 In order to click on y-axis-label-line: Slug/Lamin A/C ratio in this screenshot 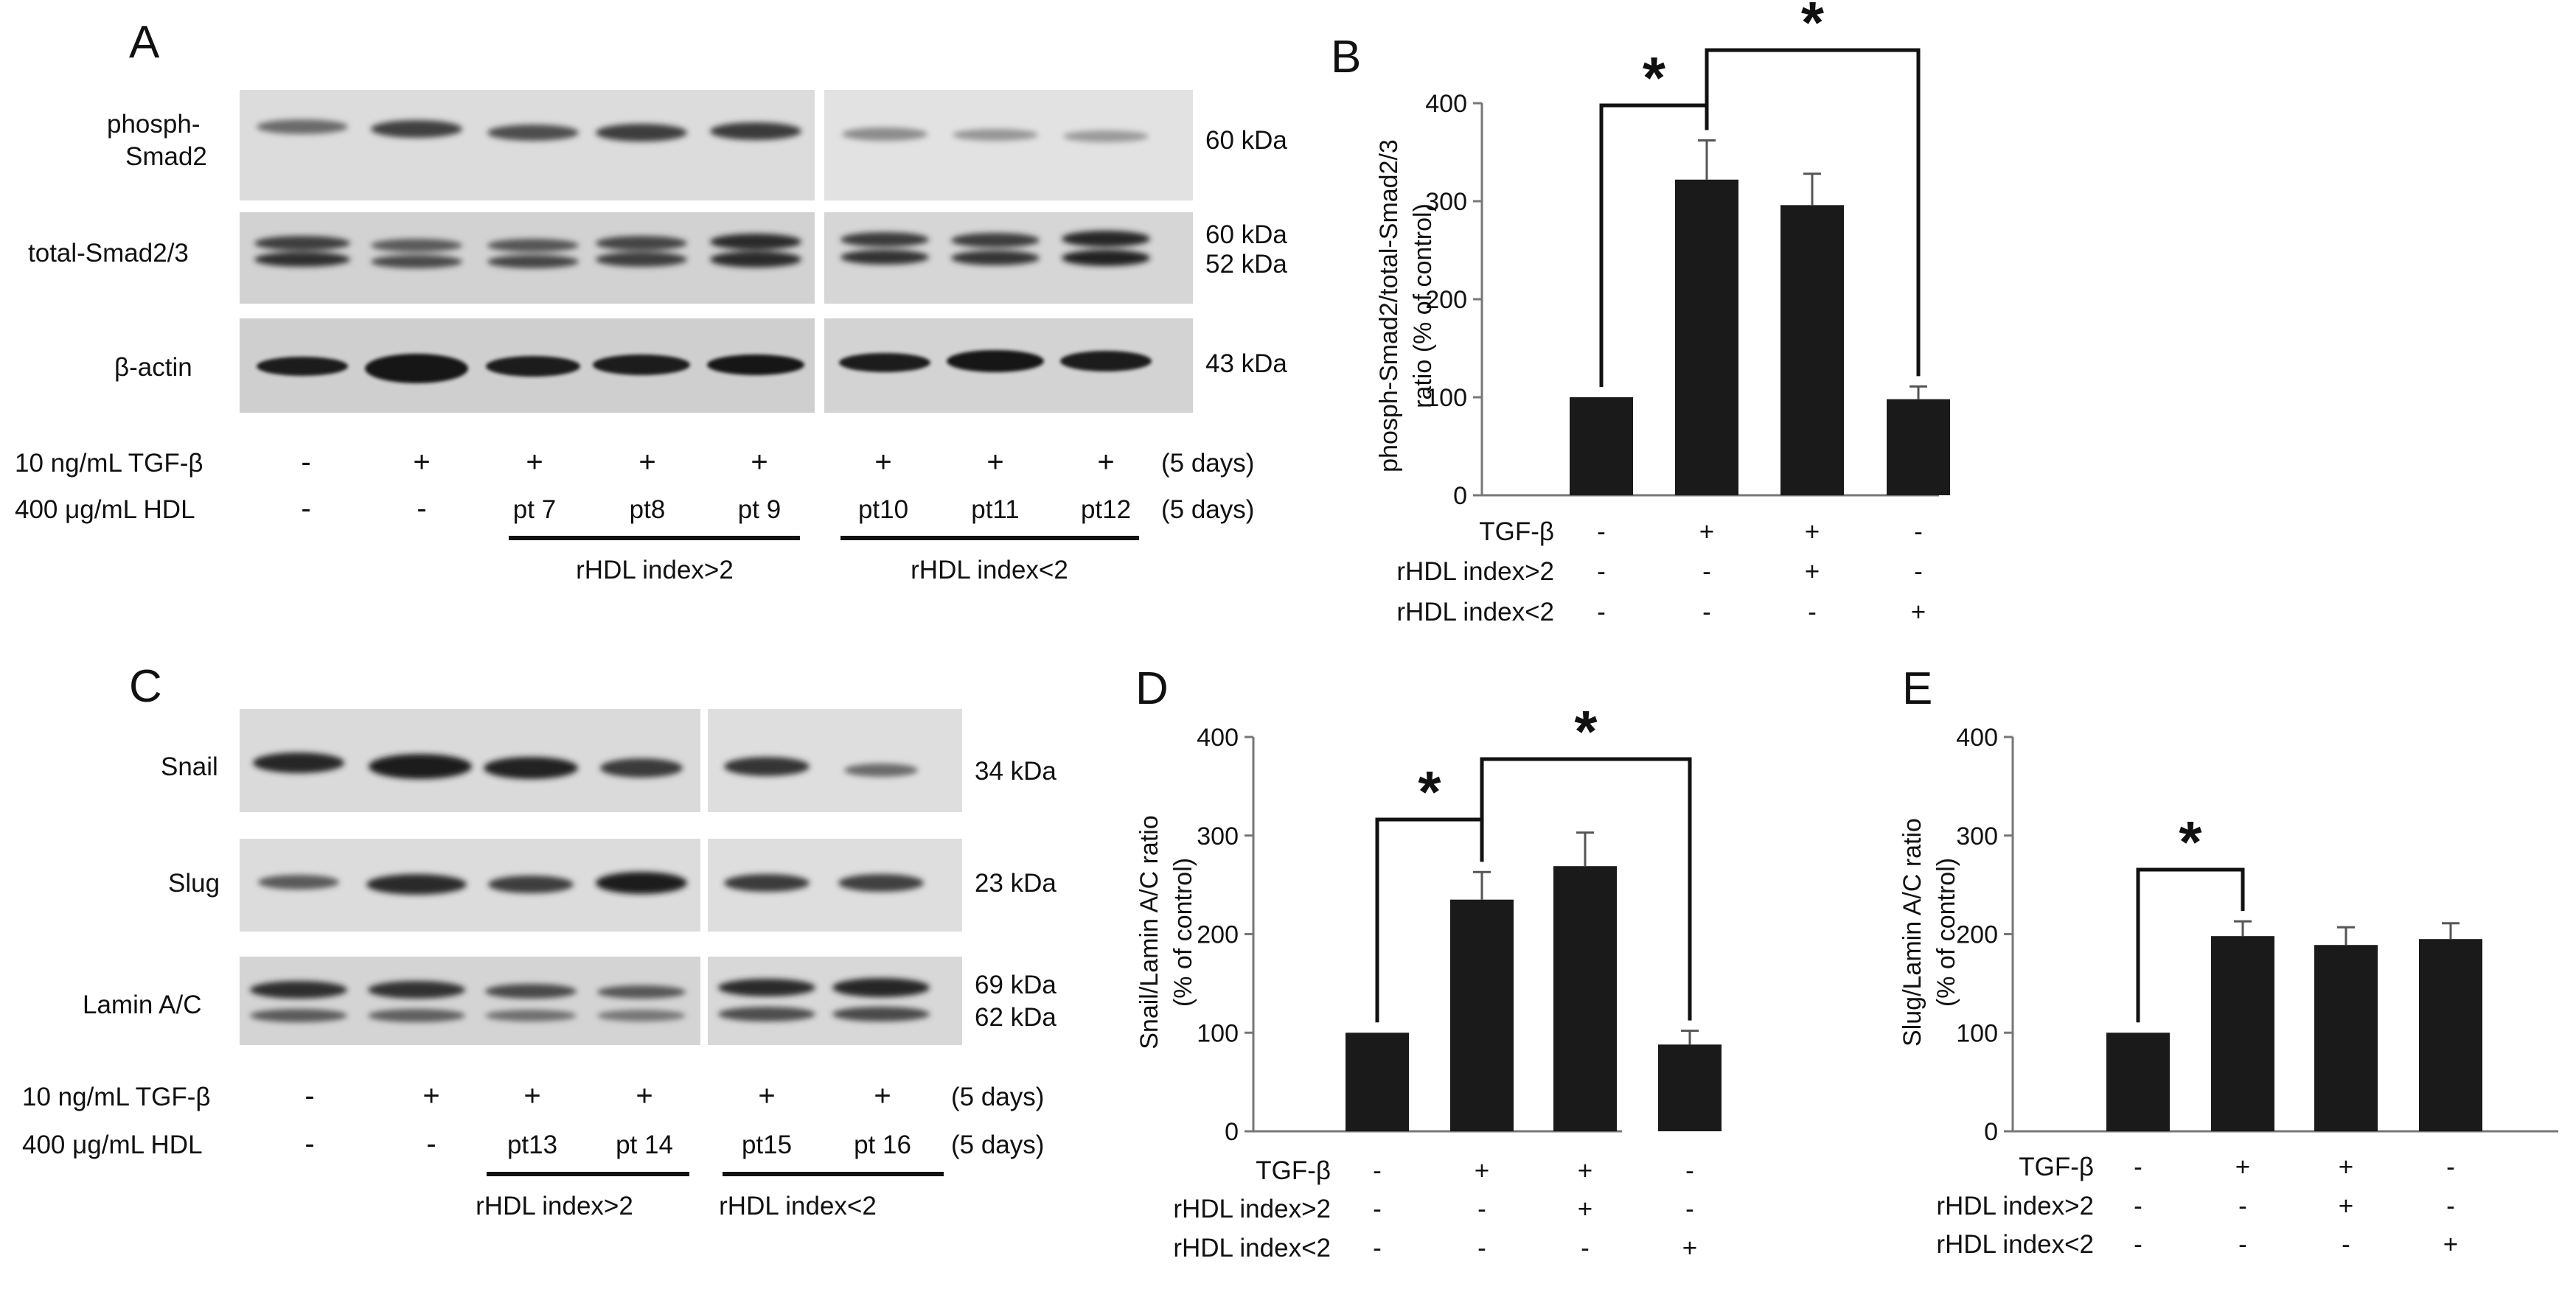, I will do `click(1912, 932)`.